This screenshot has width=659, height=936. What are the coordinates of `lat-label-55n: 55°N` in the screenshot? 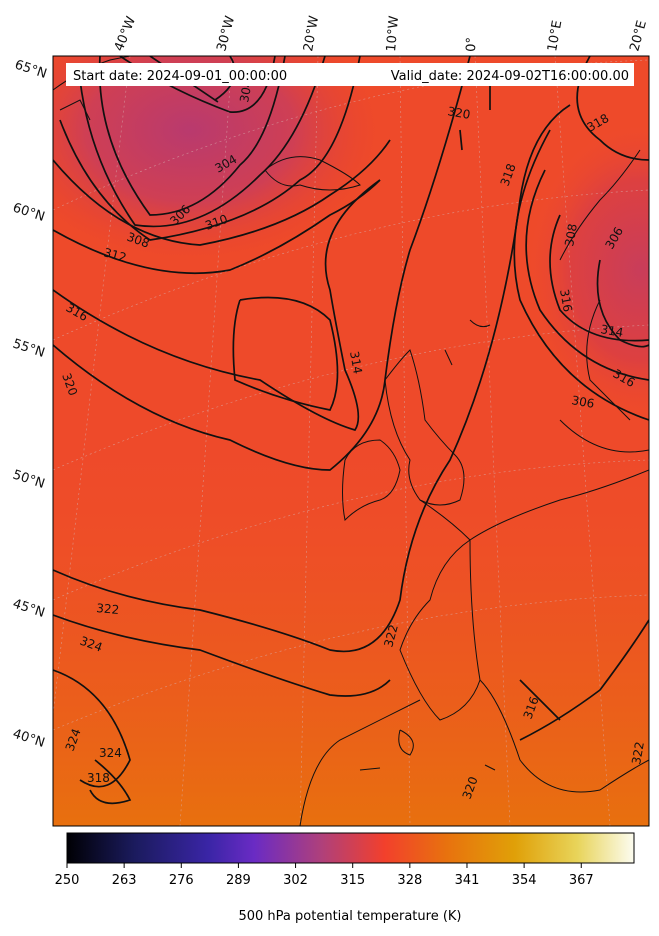 It's located at (29, 349).